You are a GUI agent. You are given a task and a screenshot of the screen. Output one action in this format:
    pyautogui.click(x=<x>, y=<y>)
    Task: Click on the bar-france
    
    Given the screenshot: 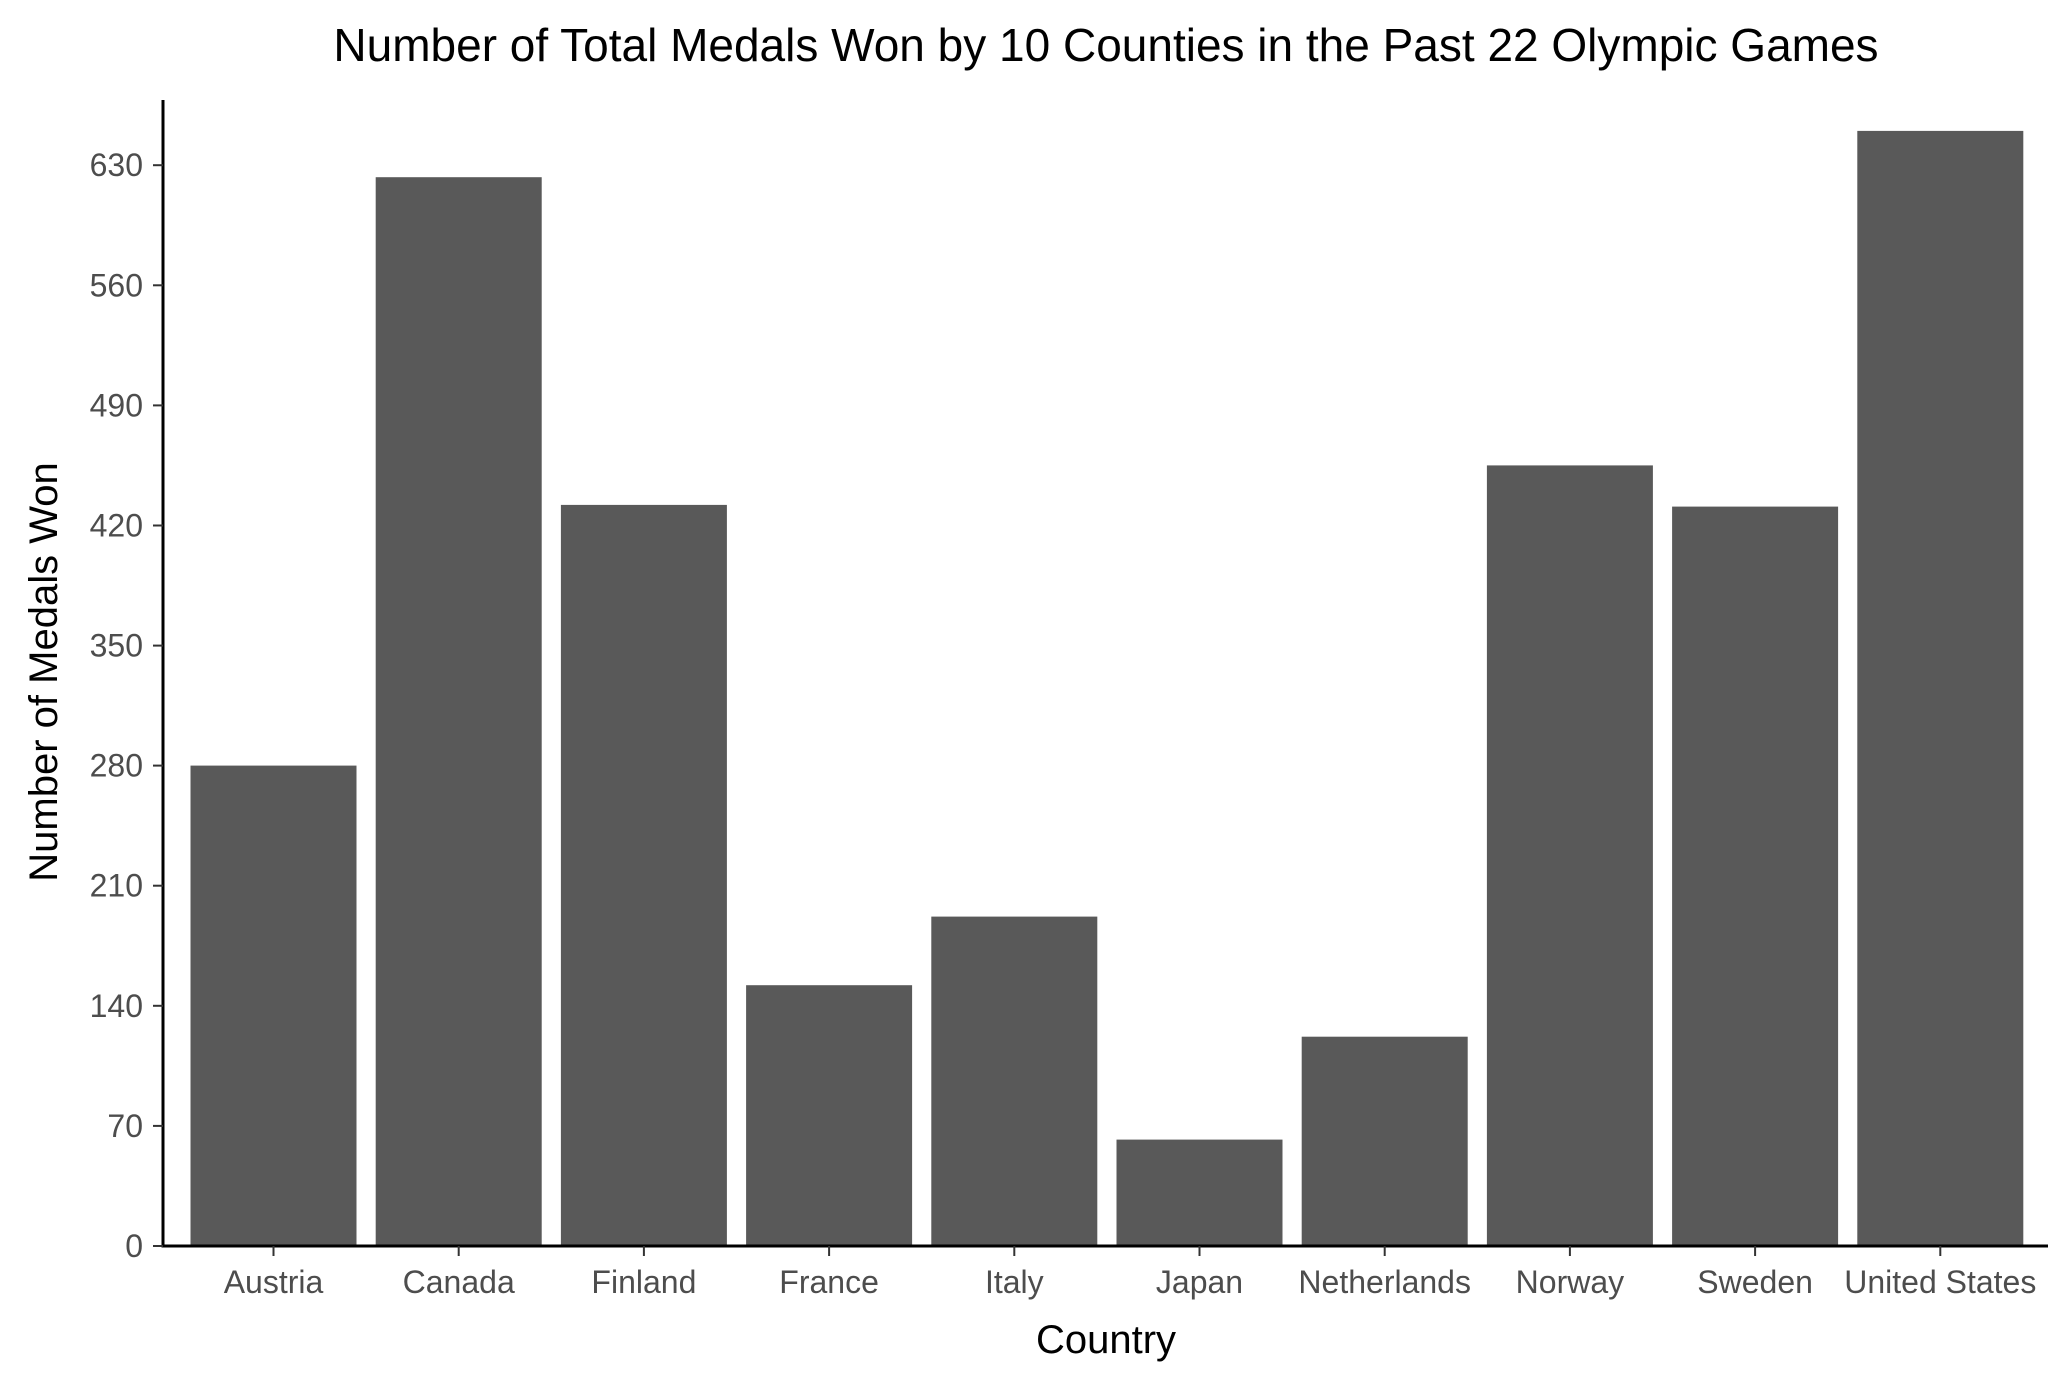 What is the action you would take?
    pyautogui.click(x=829, y=1115)
    